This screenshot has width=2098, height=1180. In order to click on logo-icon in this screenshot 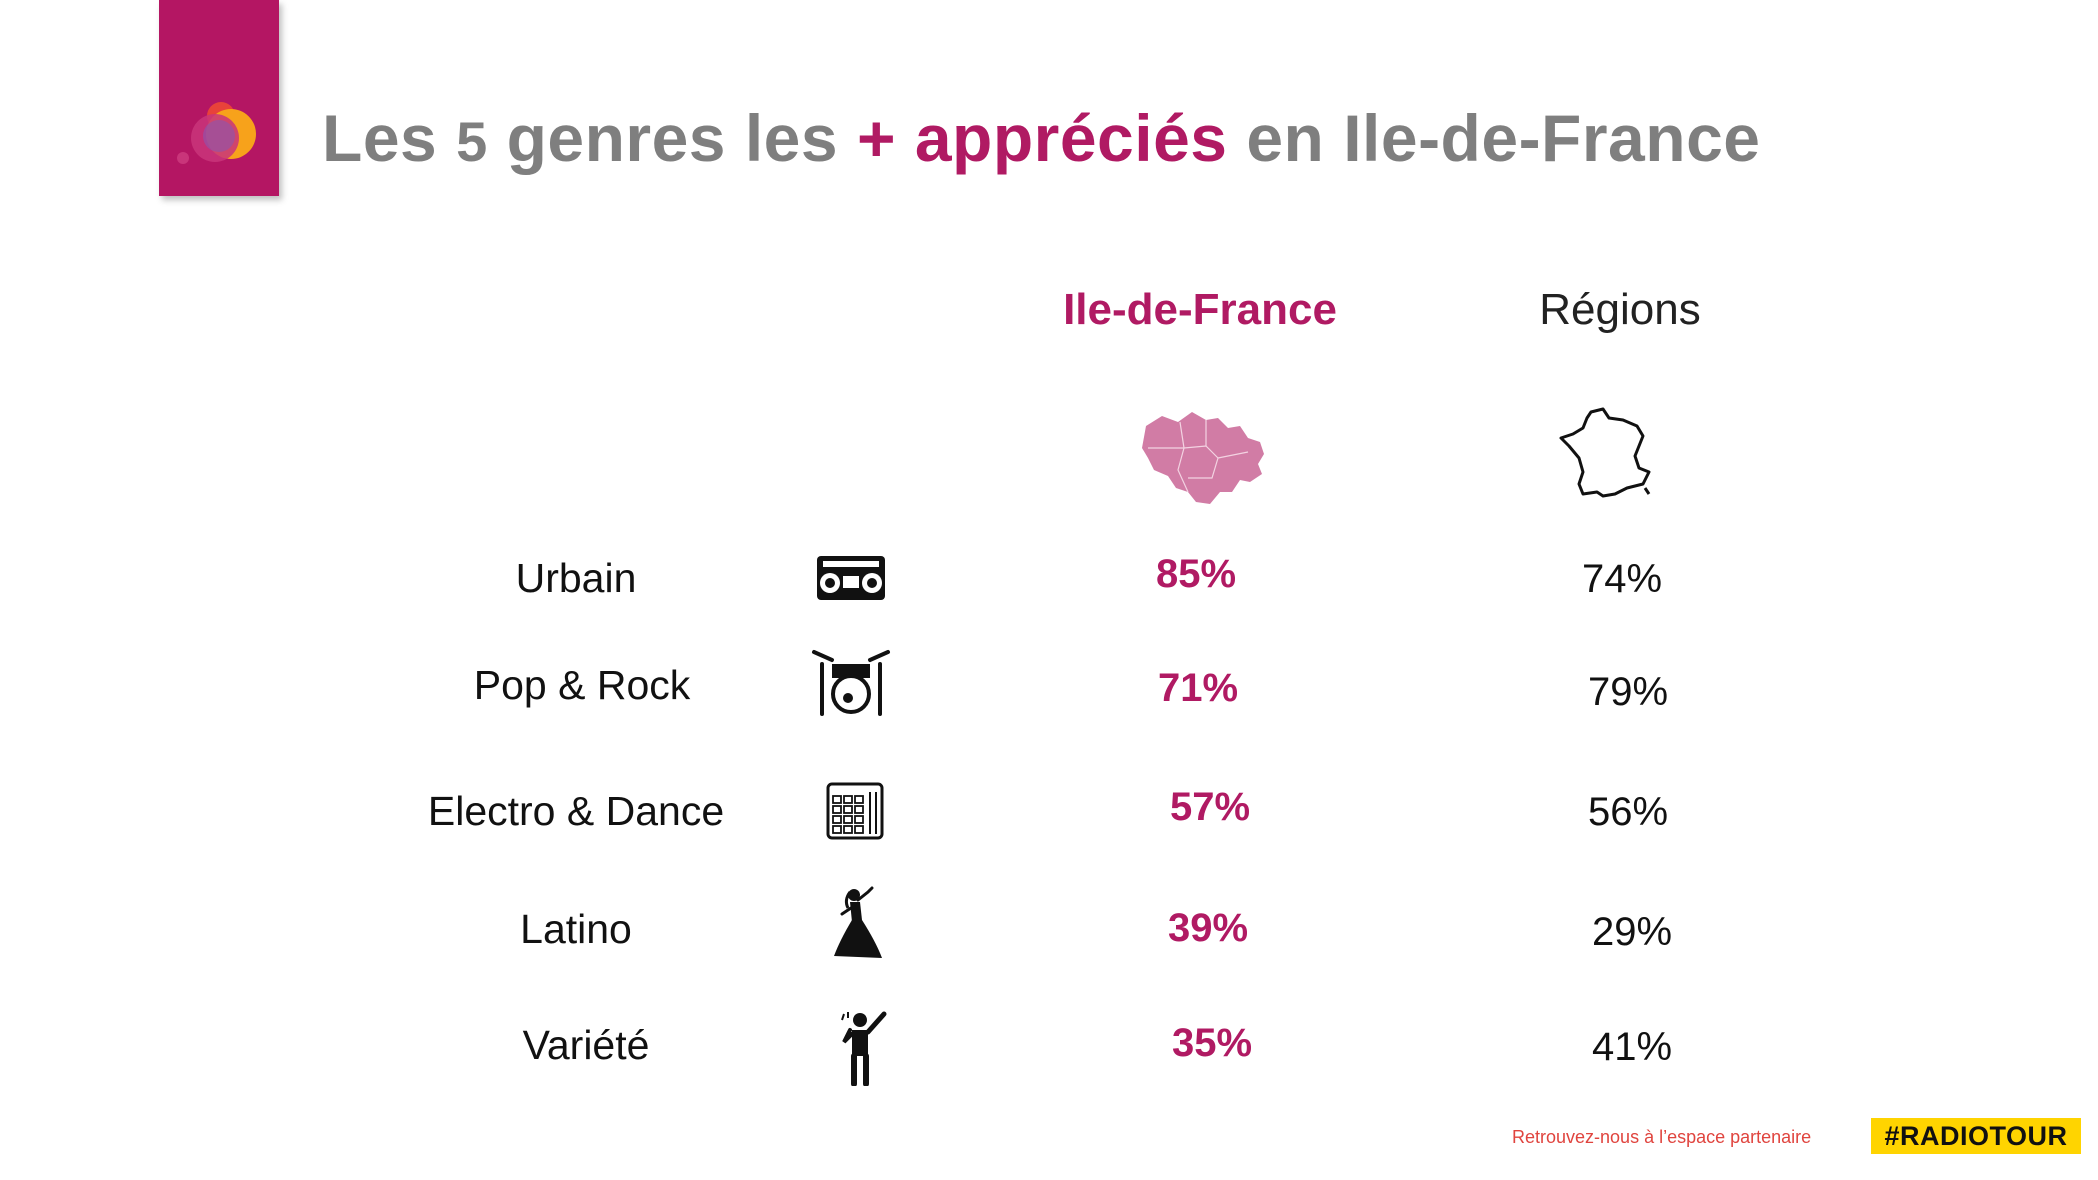, I will do `click(216, 133)`.